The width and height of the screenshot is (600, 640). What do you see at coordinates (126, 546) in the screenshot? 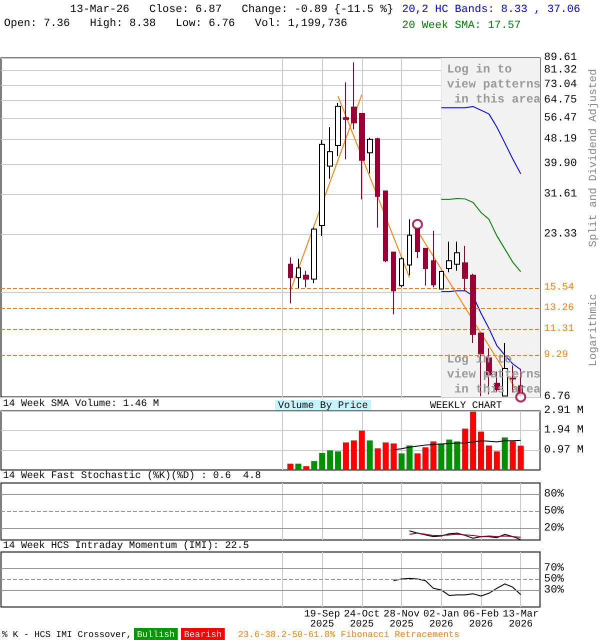
I see `chart-title: 14 Week HCS Intraday Momentum (IMI): 22.5` at bounding box center [126, 546].